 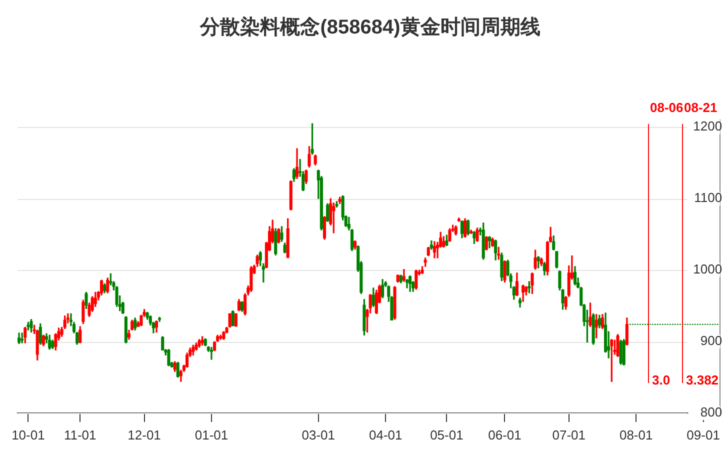 I want to click on y-tick-label: 800, so click(x=711, y=412).